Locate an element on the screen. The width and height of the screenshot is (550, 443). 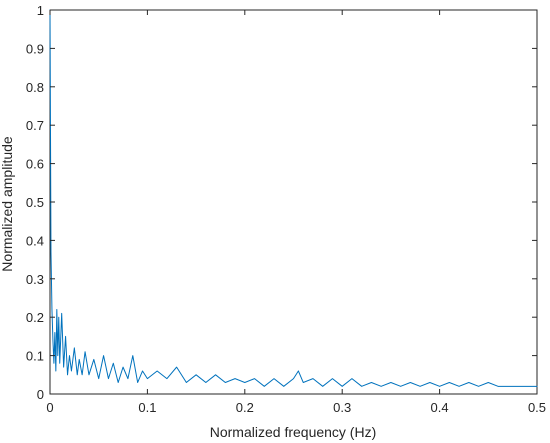
x-tick-label: 0.5 is located at coordinates (537, 407).